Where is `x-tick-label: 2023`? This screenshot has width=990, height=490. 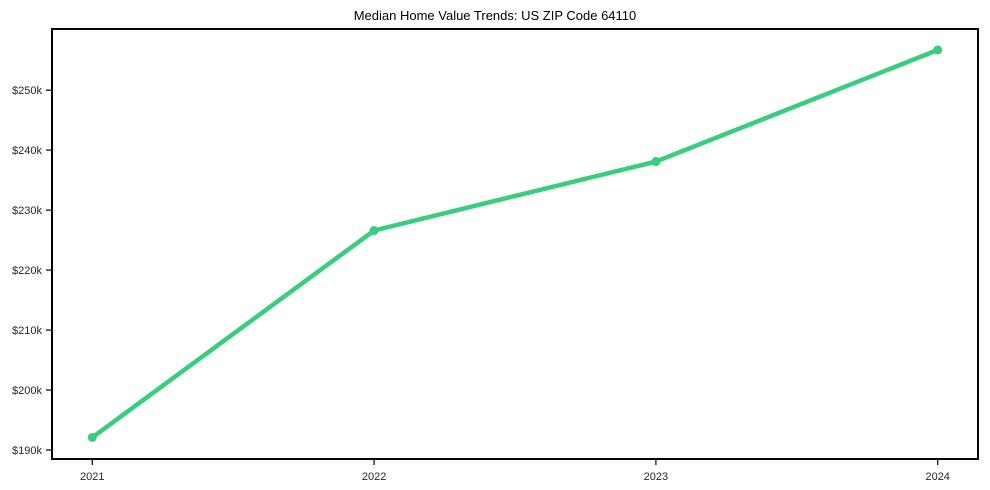 x-tick-label: 2023 is located at coordinates (656, 477).